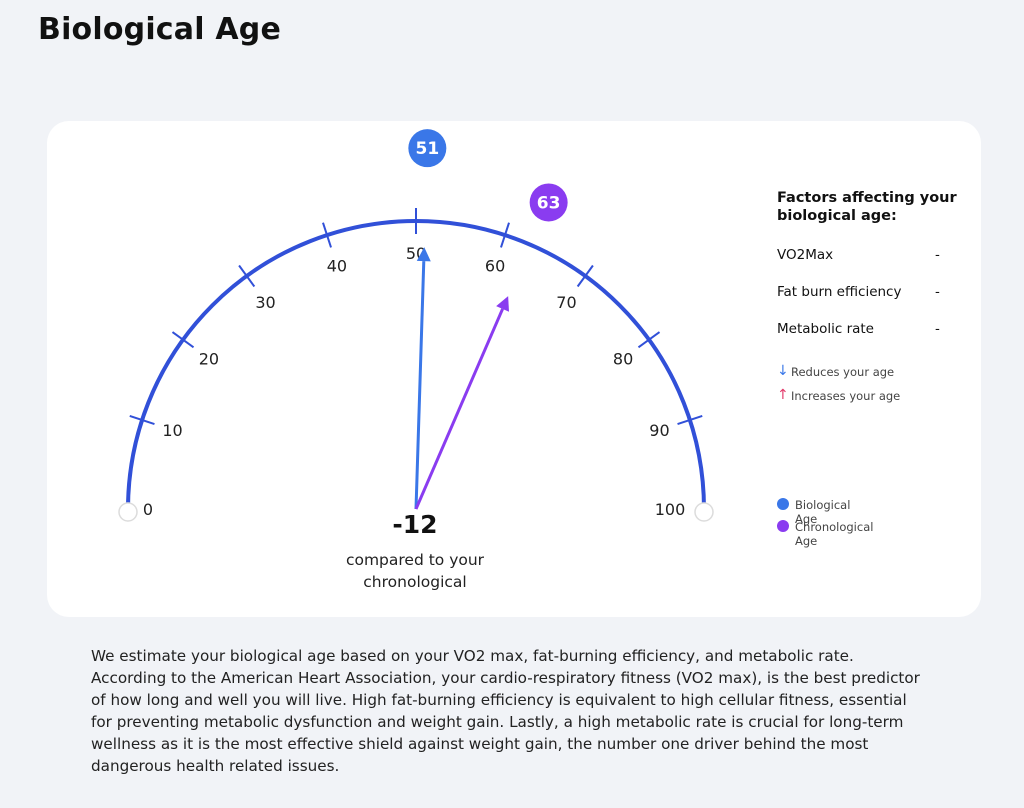 The height and width of the screenshot is (808, 1024). I want to click on chronological-age-badge, so click(548, 202).